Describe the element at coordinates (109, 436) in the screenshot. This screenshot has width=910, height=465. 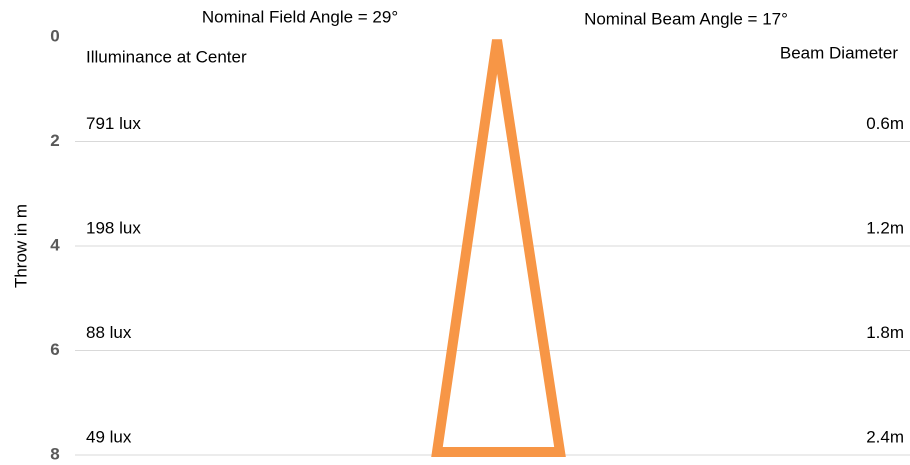
I see `illuminance-label: 49 lux` at that location.